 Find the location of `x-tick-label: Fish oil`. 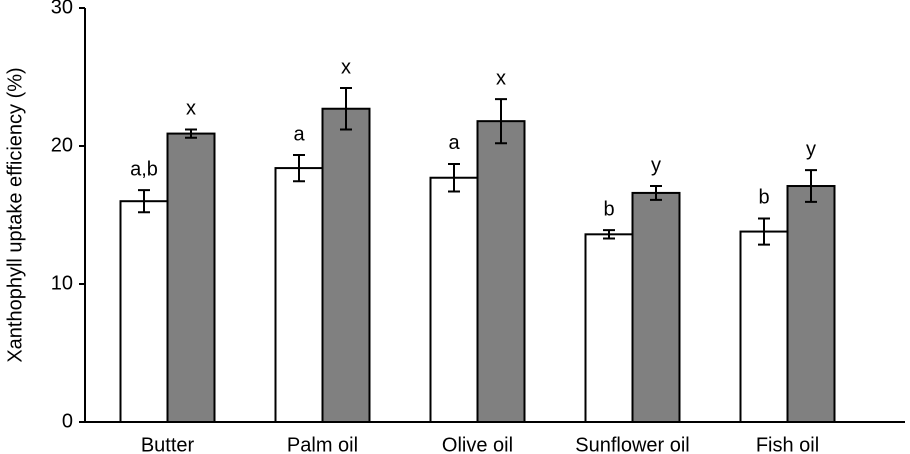

x-tick-label: Fish oil is located at coordinates (787, 444).